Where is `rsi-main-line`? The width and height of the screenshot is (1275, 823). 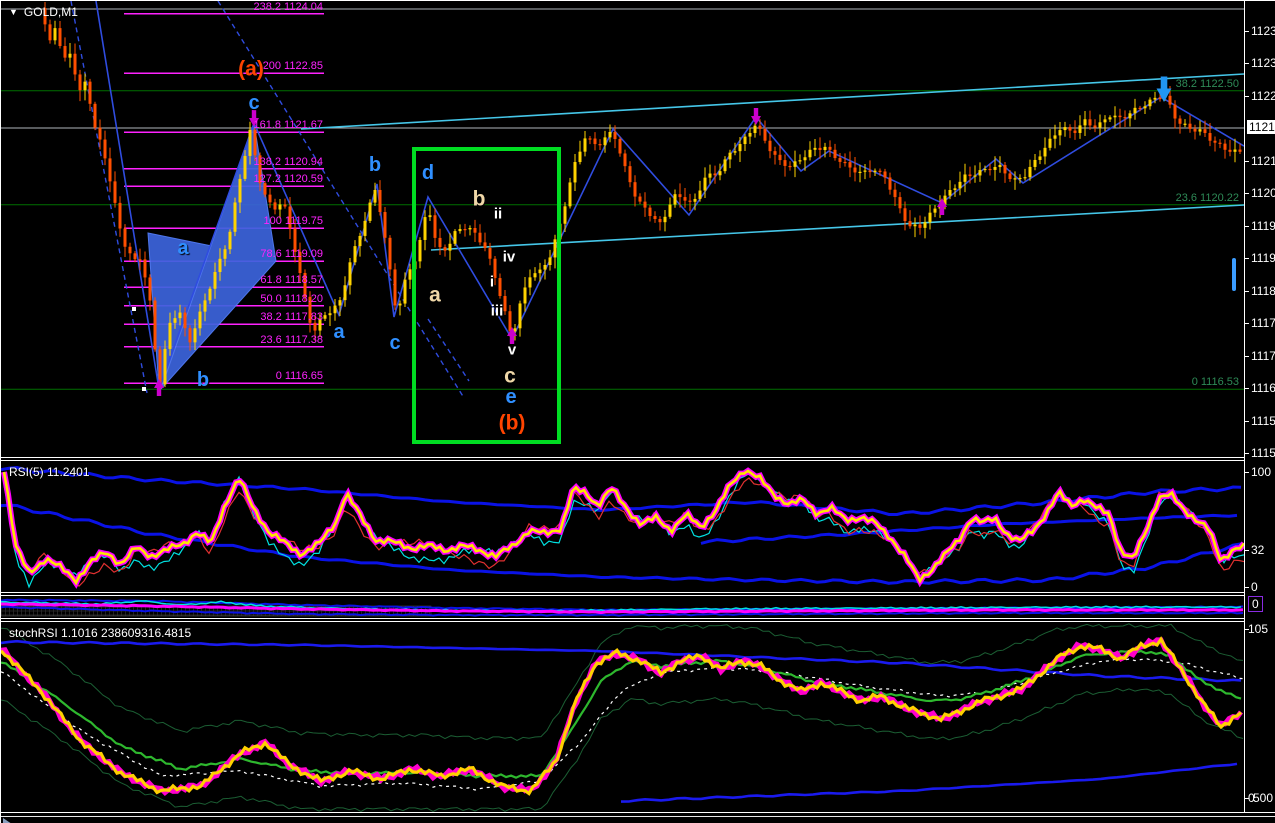 rsi-main-line is located at coordinates (623, 527).